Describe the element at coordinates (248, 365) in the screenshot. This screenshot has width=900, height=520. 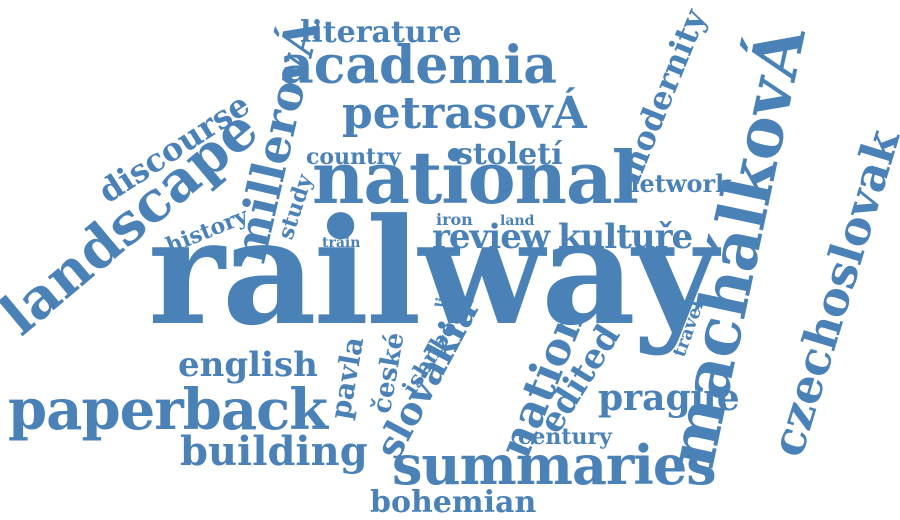
I see `word-english: english` at that location.